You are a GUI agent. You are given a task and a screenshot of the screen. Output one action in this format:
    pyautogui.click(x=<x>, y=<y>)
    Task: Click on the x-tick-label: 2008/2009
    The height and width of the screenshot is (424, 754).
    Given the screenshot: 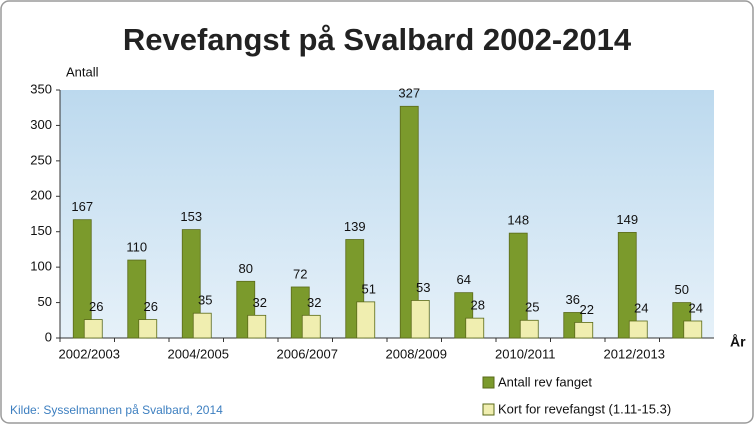 What is the action you would take?
    pyautogui.click(x=416, y=353)
    